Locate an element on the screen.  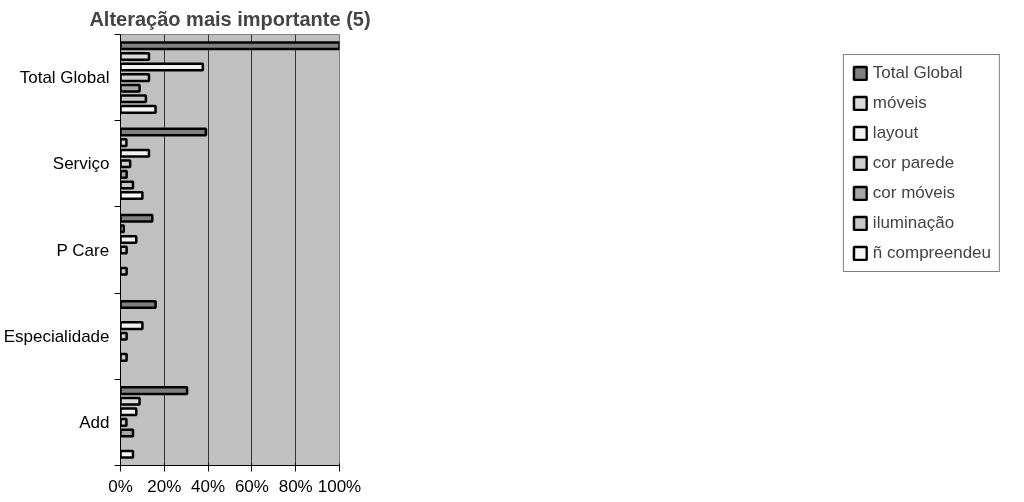
x-tick-label: 20% is located at coordinates (164, 486).